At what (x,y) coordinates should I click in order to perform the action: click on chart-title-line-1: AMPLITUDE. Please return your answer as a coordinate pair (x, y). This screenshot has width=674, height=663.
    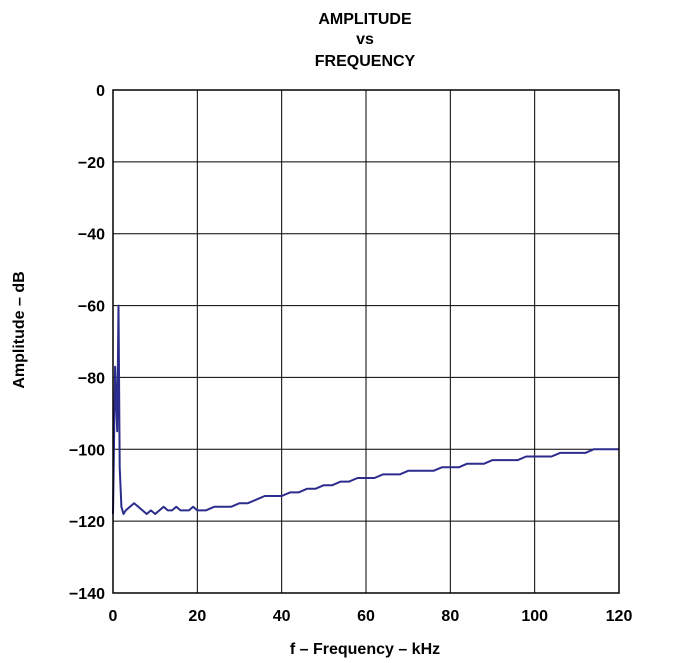
    Looking at the image, I should click on (365, 19).